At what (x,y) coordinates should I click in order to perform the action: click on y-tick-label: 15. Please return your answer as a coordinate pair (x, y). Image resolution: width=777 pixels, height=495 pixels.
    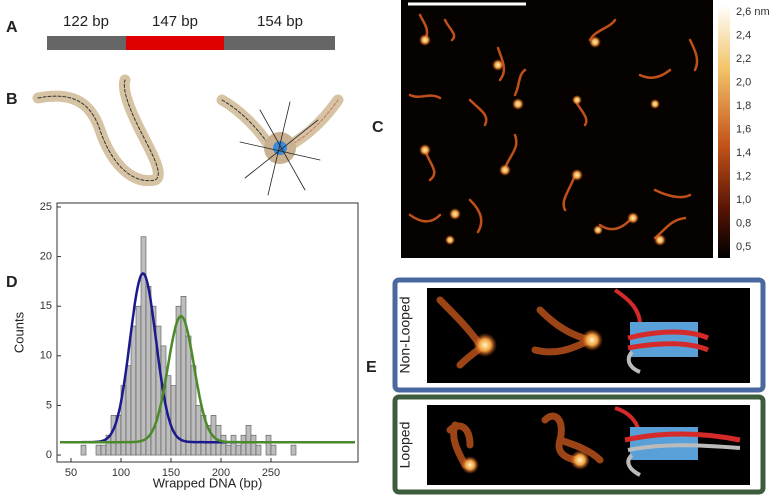
    Looking at the image, I should click on (46, 306).